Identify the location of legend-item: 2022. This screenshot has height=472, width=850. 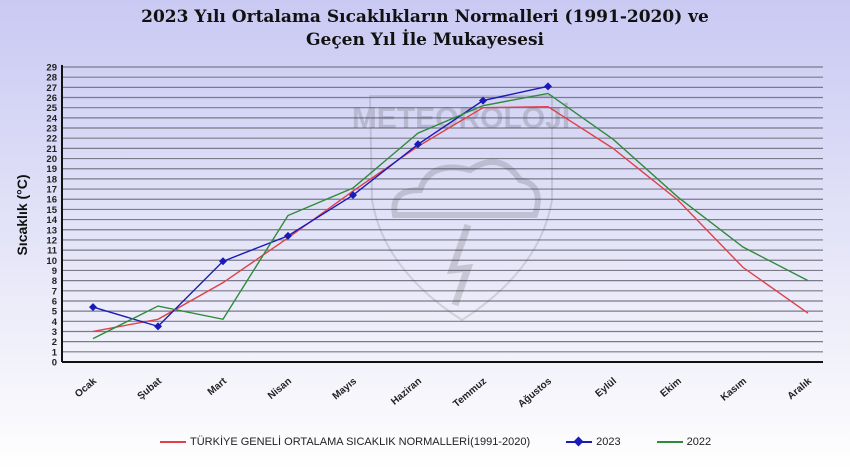
(684, 442).